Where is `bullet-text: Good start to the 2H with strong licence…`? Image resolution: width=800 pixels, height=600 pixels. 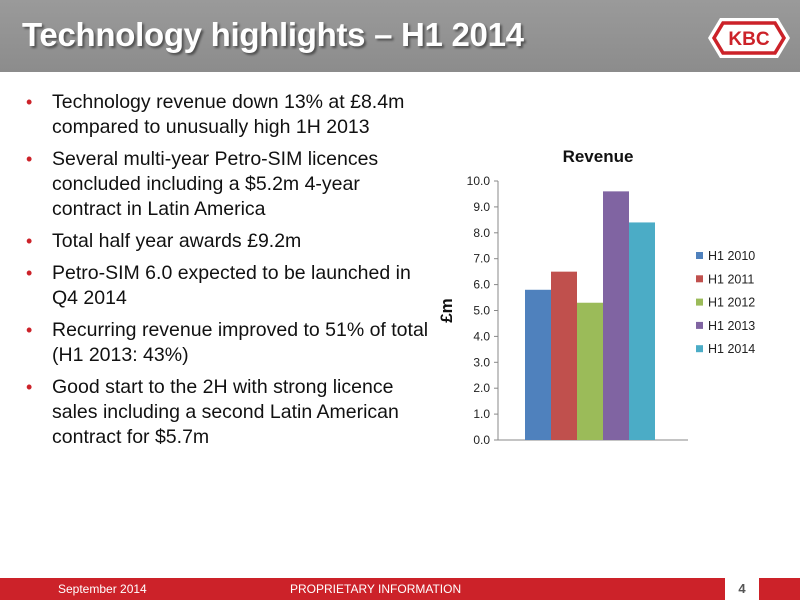 bullet-text: Good start to the 2H with strong licence… is located at coordinates (225, 412).